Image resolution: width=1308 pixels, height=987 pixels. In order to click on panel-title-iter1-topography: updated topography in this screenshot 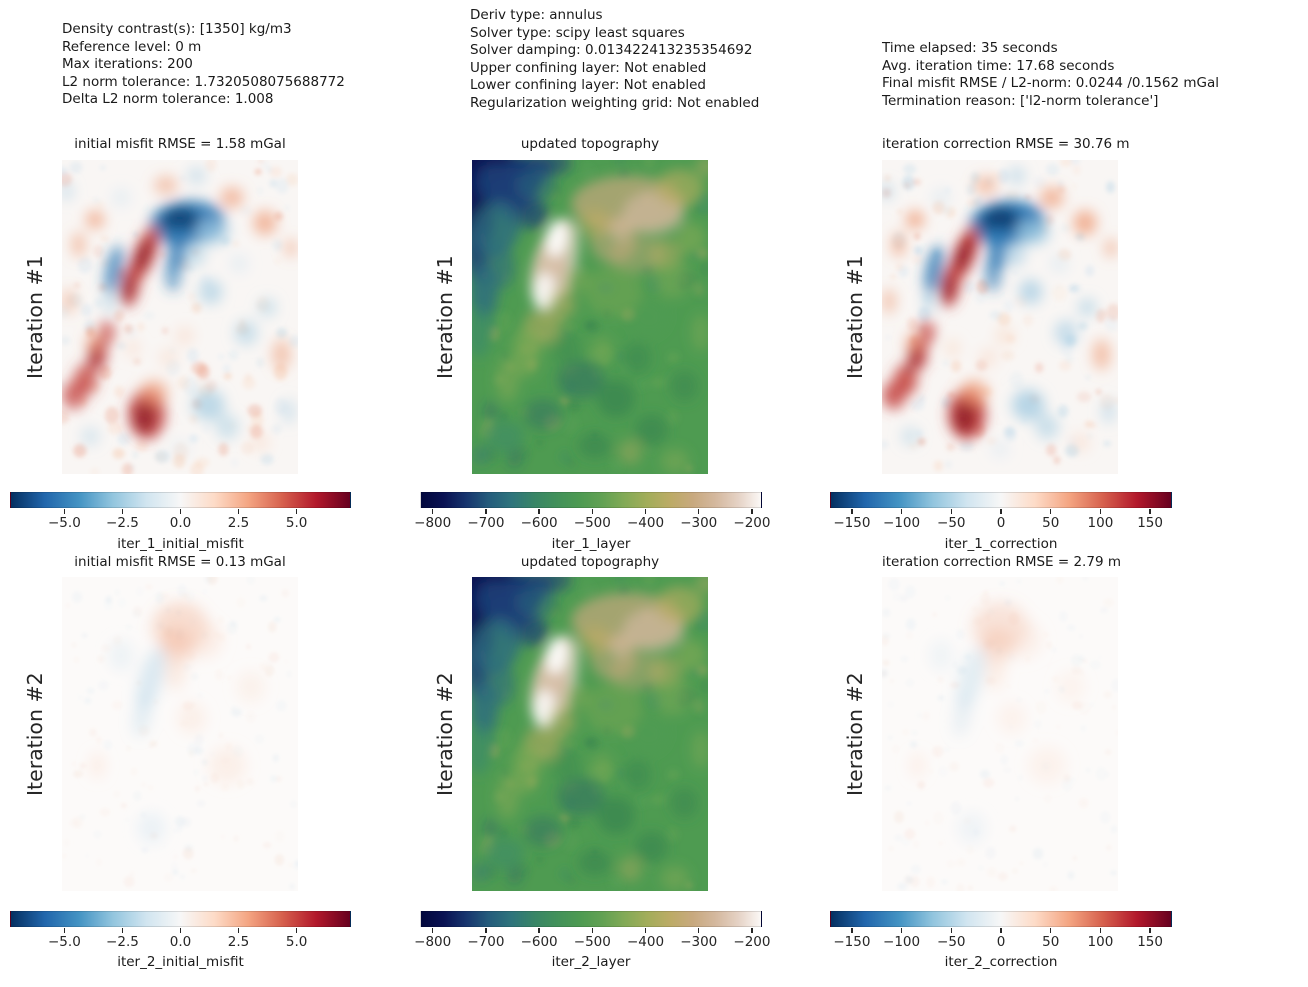, I will do `click(590, 144)`.